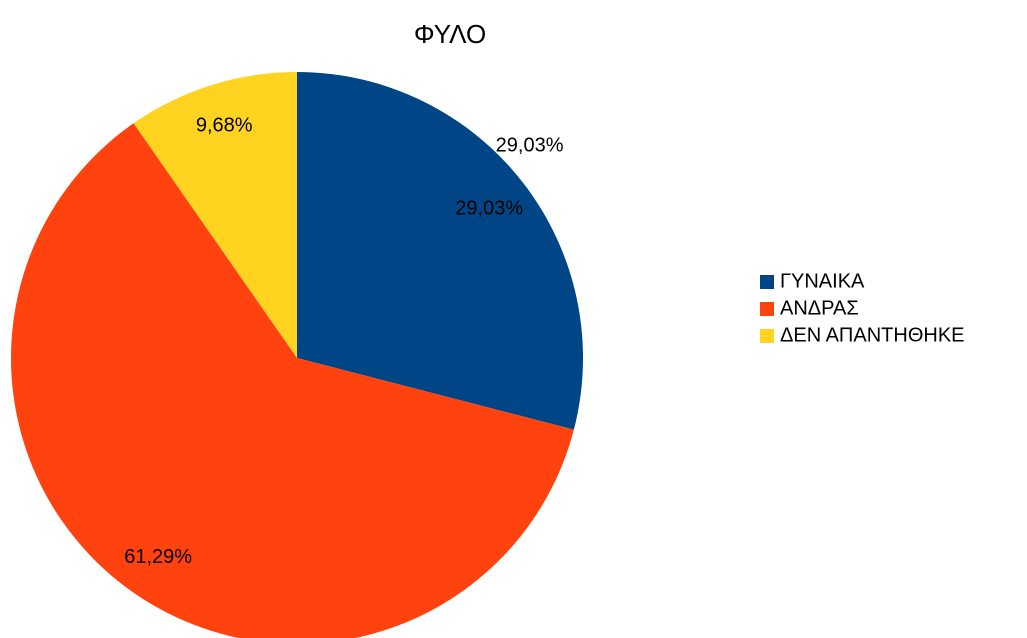 The width and height of the screenshot is (1027, 638). What do you see at coordinates (215, 215) in the screenshot?
I see `pie-slice` at bounding box center [215, 215].